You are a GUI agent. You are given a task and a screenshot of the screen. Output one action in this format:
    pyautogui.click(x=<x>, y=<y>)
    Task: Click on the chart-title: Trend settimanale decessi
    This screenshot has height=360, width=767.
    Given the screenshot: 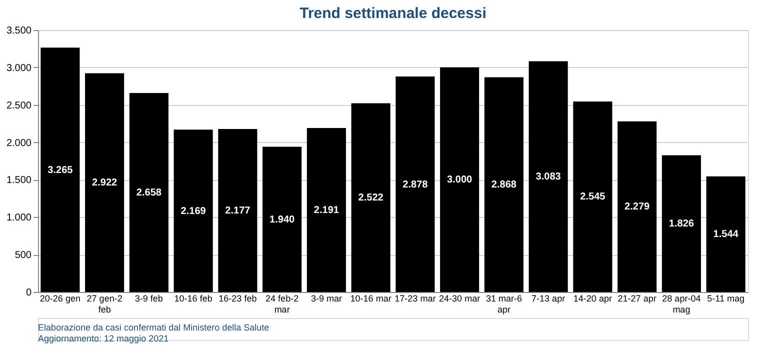 What is the action you would take?
    pyautogui.click(x=393, y=13)
    